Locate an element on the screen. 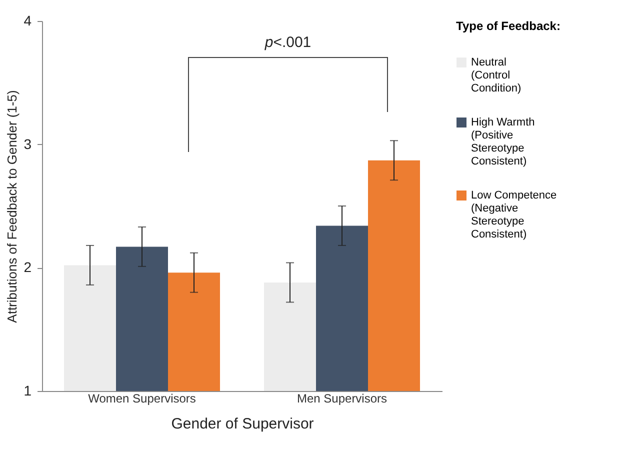 The image size is (626, 451). y-tick-label: 4 is located at coordinates (28, 20).